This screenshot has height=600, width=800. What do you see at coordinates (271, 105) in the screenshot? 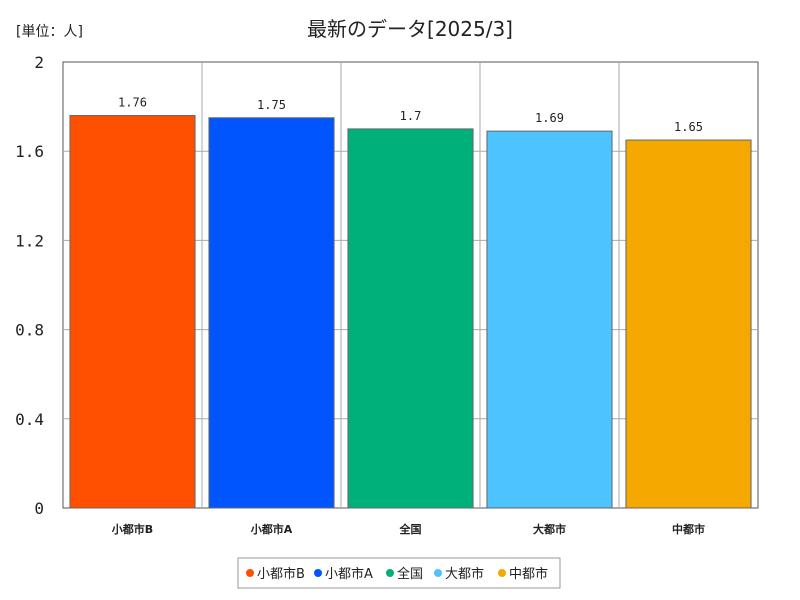
I see `data-label: 1.75` at bounding box center [271, 105].